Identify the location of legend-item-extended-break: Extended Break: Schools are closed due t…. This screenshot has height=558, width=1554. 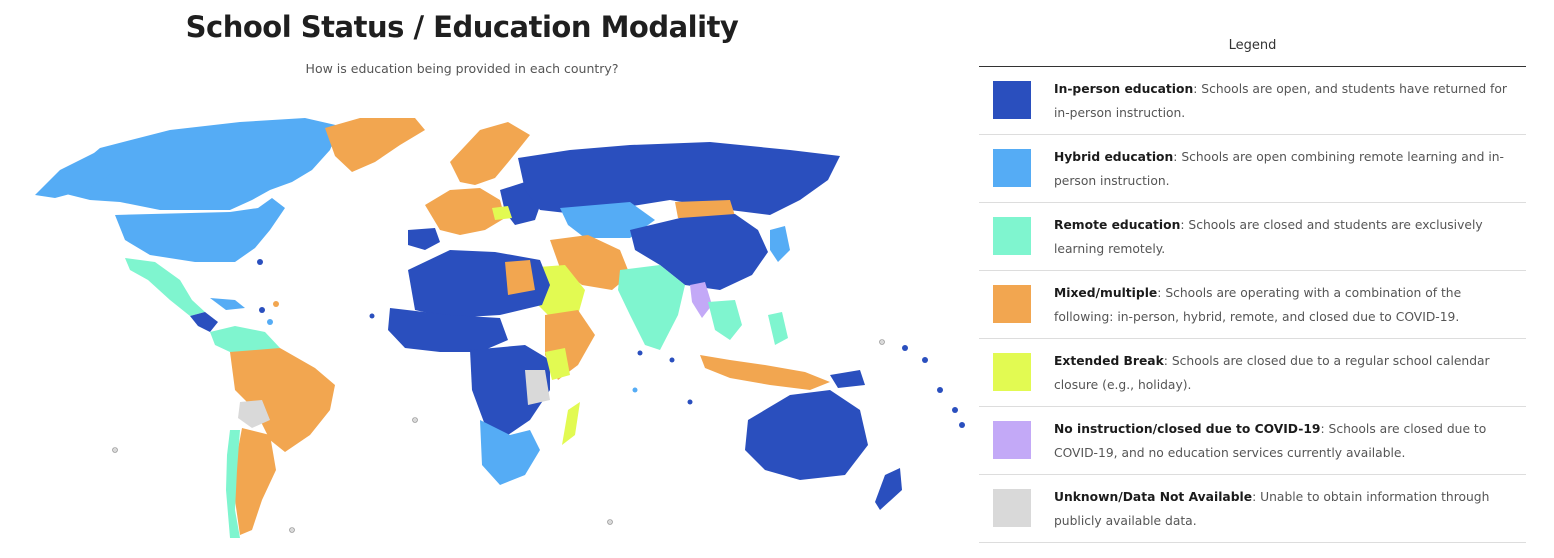
(1252, 373).